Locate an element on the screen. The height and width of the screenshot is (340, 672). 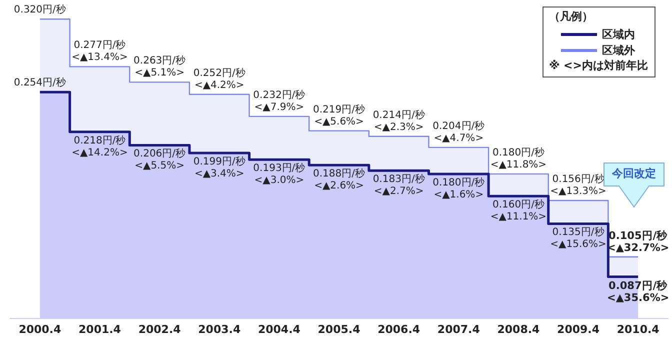
data-label: 0.232円/秒 <▲7.9%> is located at coordinates (279, 100).